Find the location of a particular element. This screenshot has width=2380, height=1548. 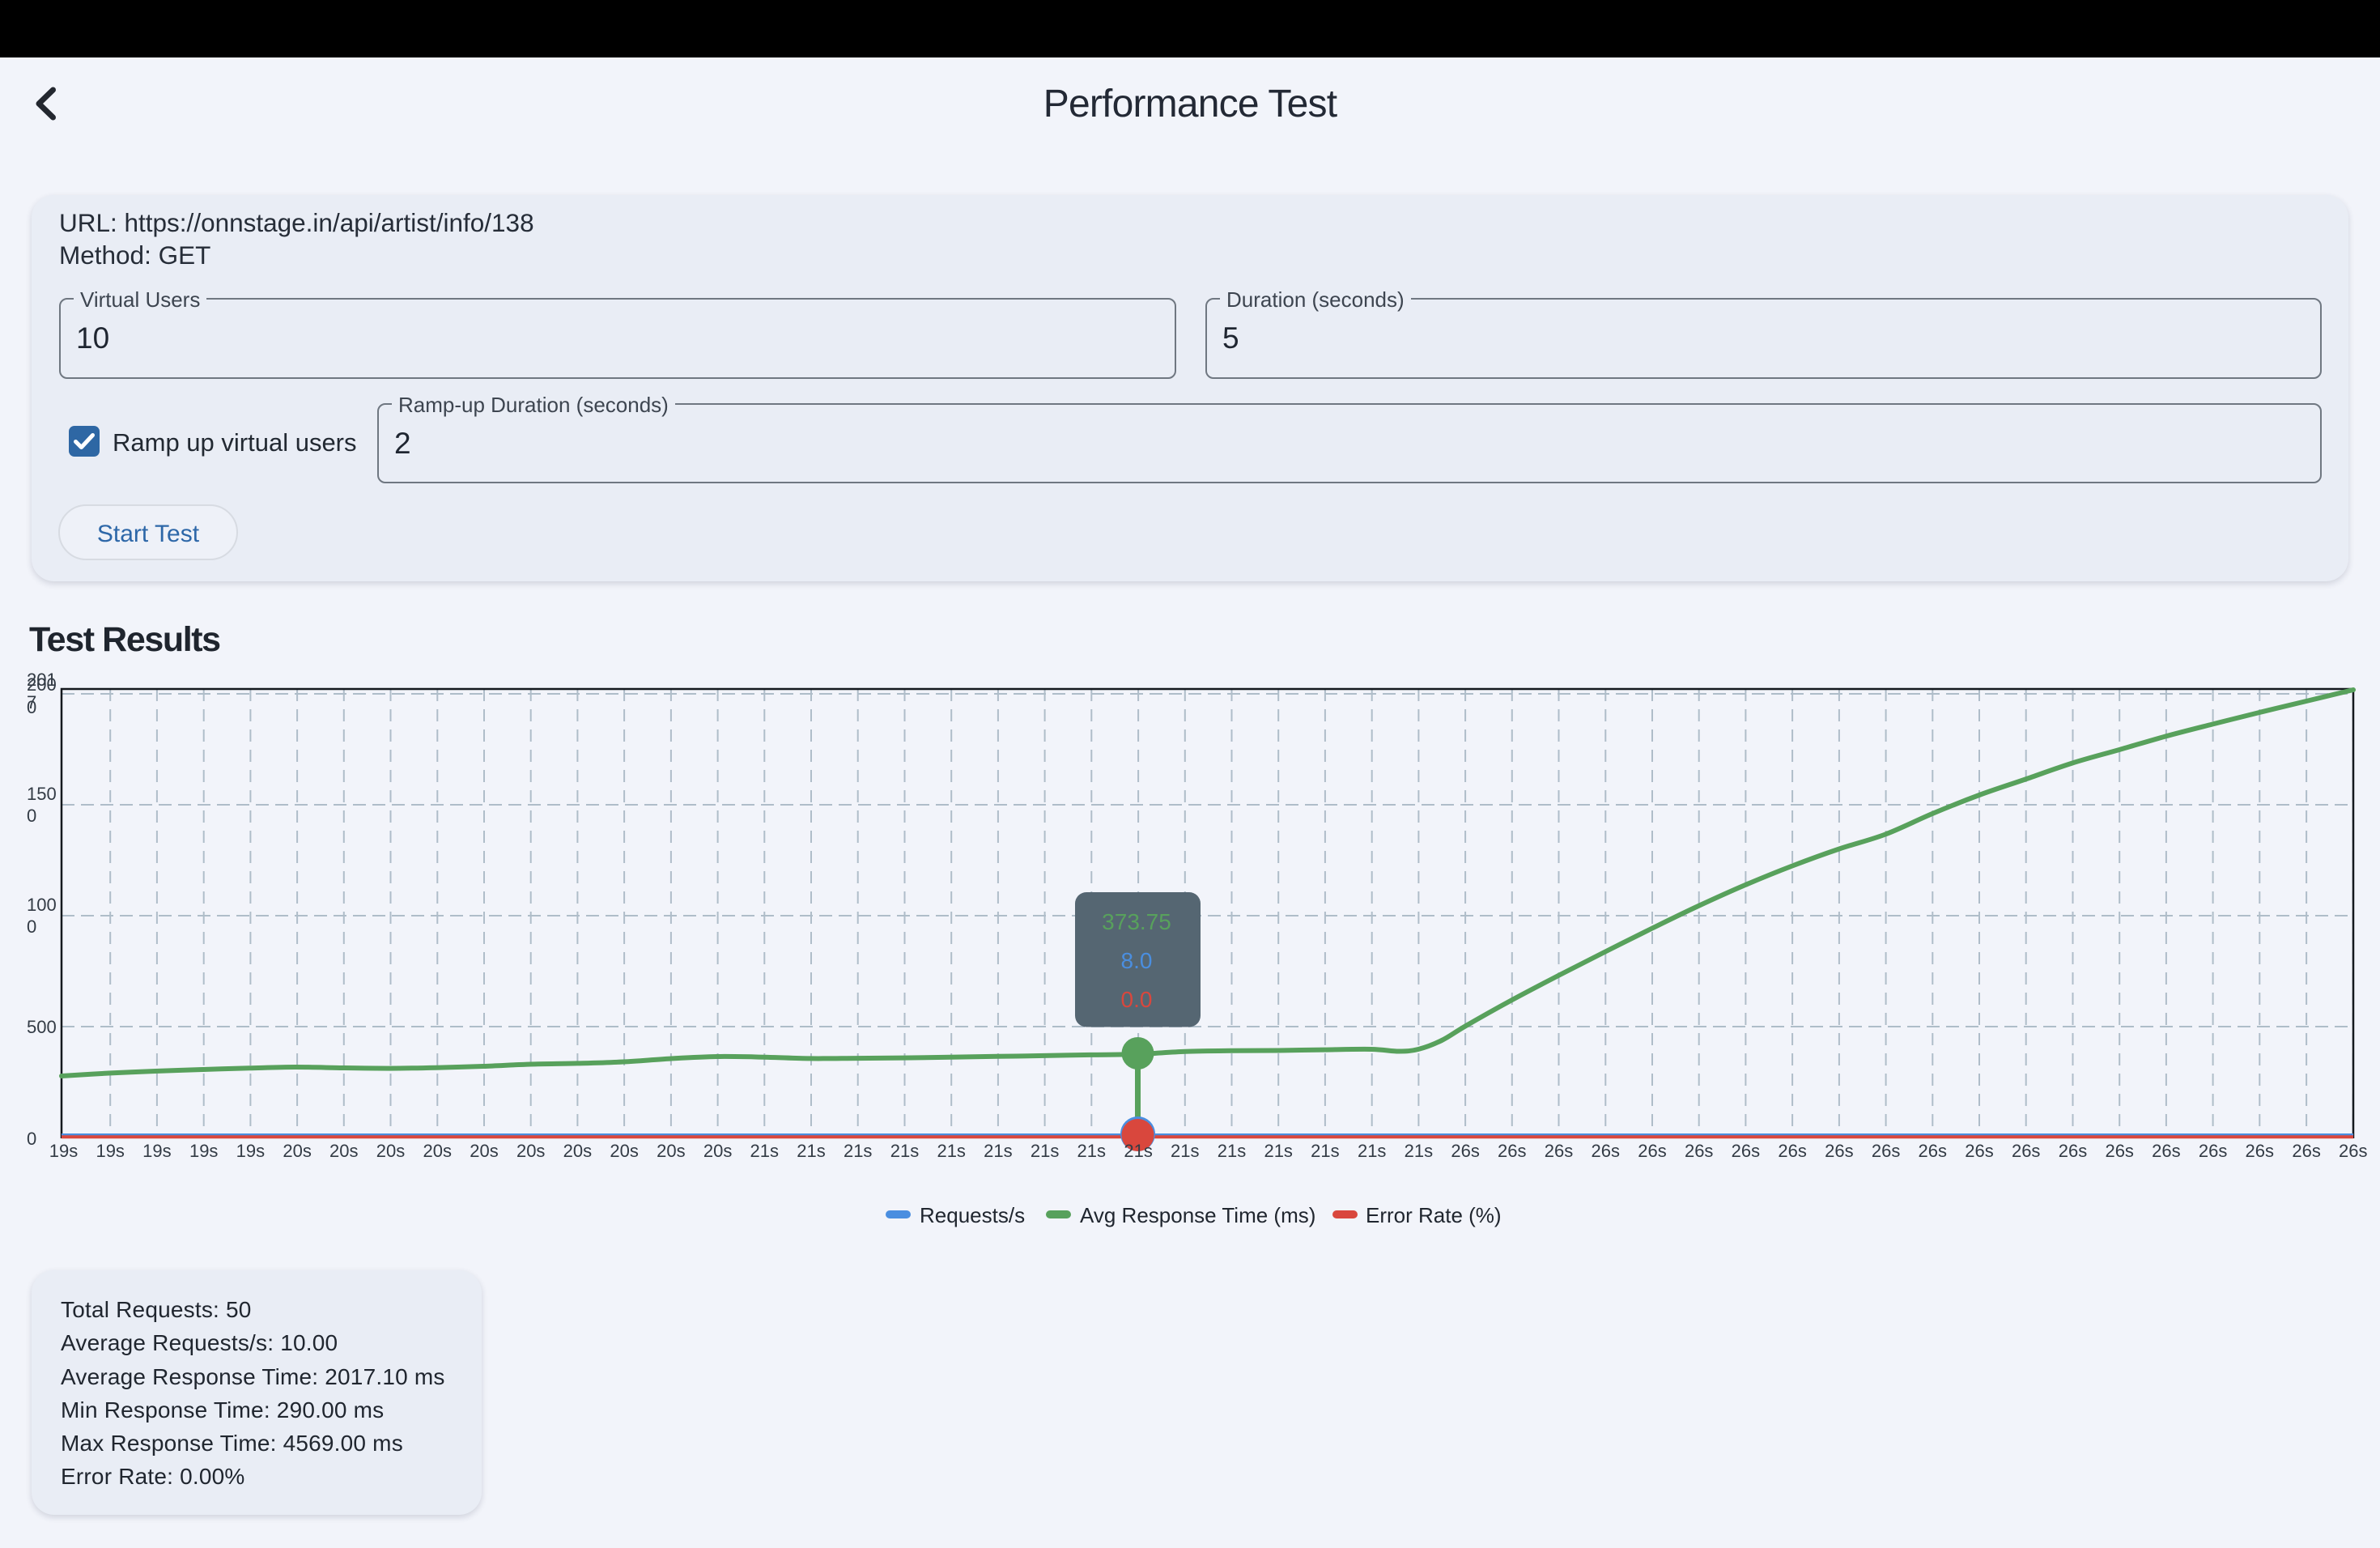

svg-text: 373.75 is located at coordinates (1136, 921).